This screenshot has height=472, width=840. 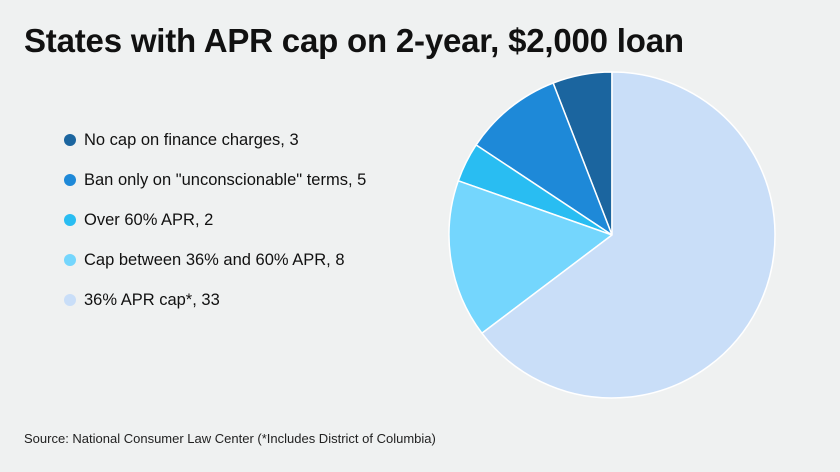 I want to click on legend-item-no-cap: No cap on finance charges, 3, so click(x=215, y=140).